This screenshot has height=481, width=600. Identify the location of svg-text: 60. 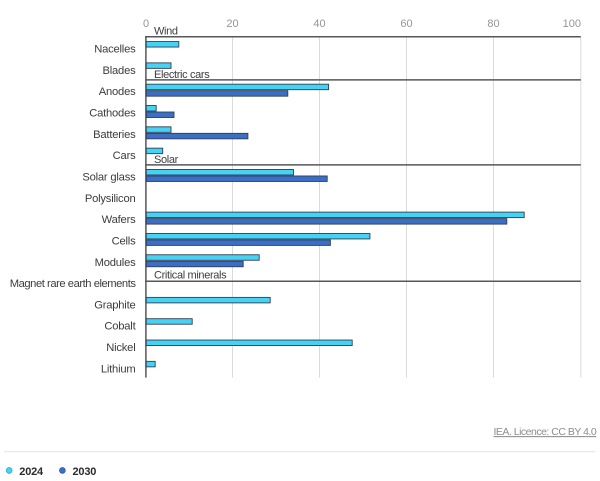
(406, 24).